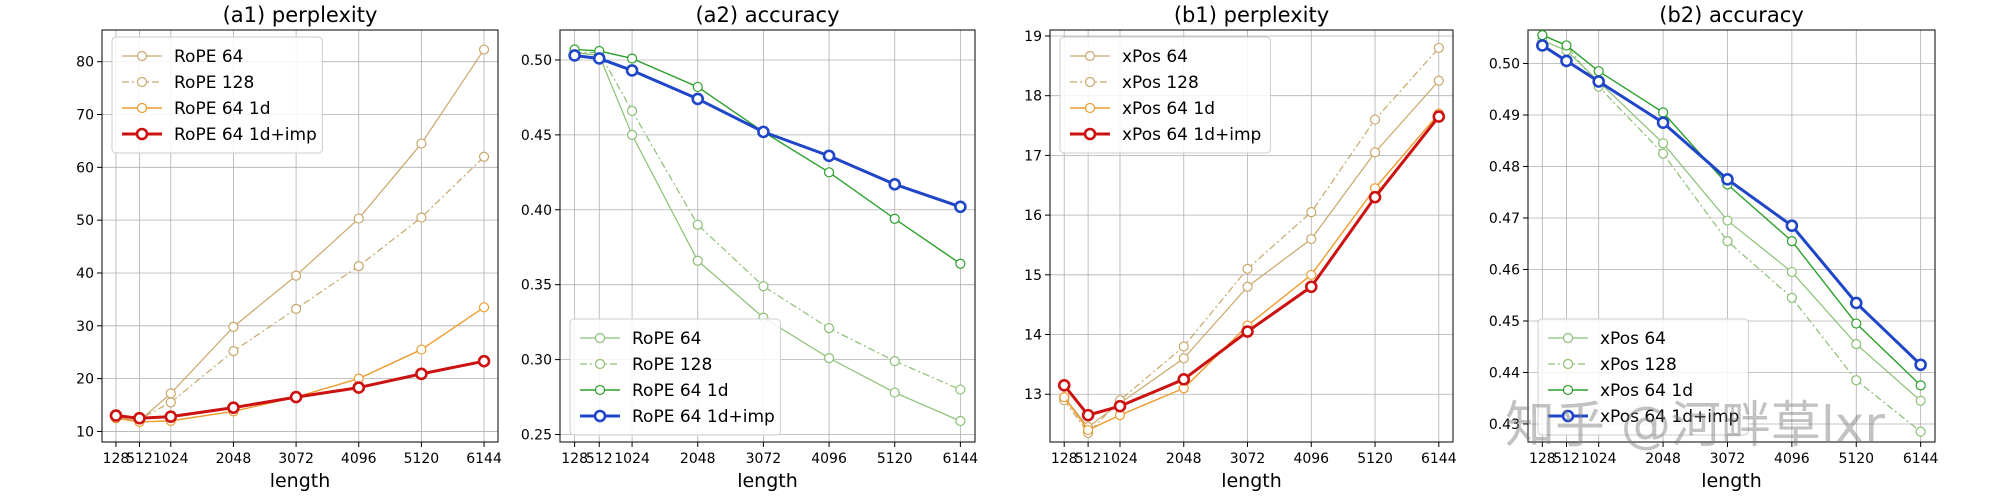  Describe the element at coordinates (1504, 167) in the screenshot. I see `y-tick-label: 0.48` at that location.